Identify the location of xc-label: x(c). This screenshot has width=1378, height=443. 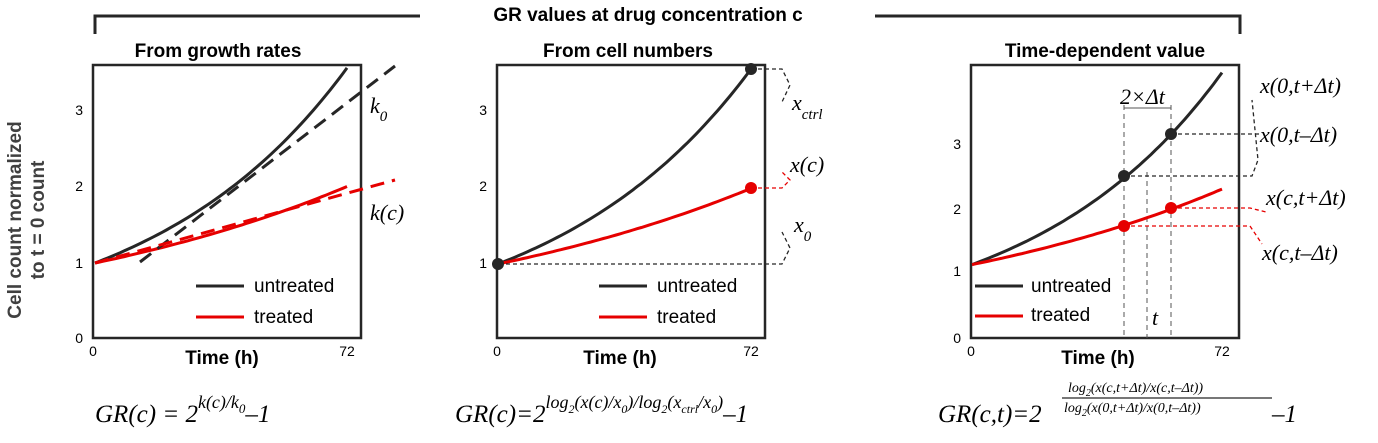
(806, 164).